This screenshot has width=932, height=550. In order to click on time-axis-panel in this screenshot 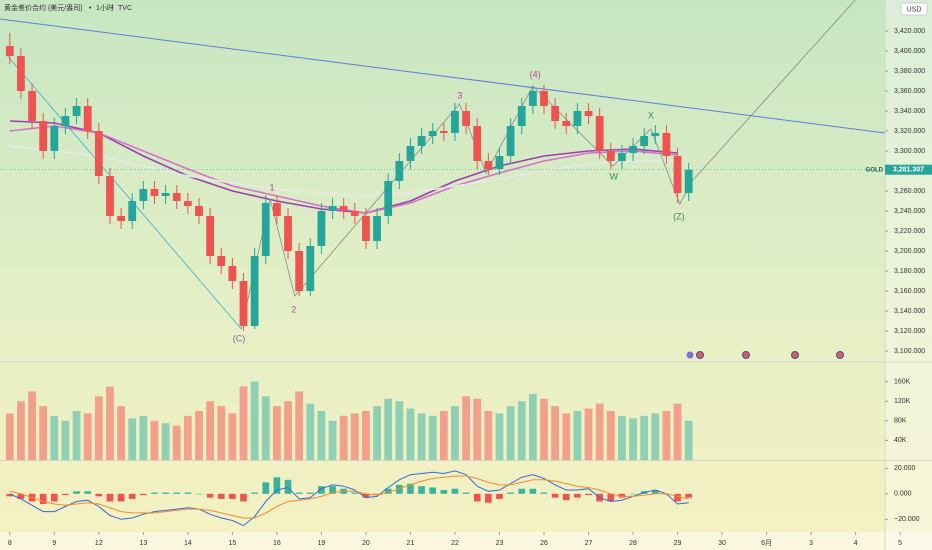, I will do `click(466, 541)`.